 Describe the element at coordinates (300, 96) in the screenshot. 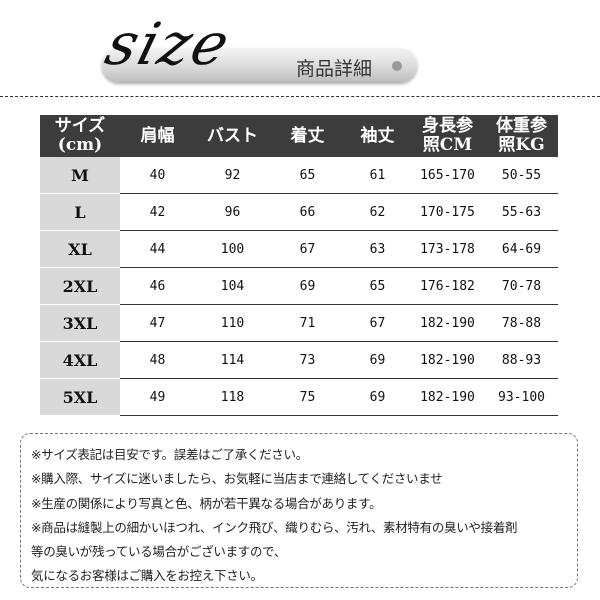

I see `divider` at that location.